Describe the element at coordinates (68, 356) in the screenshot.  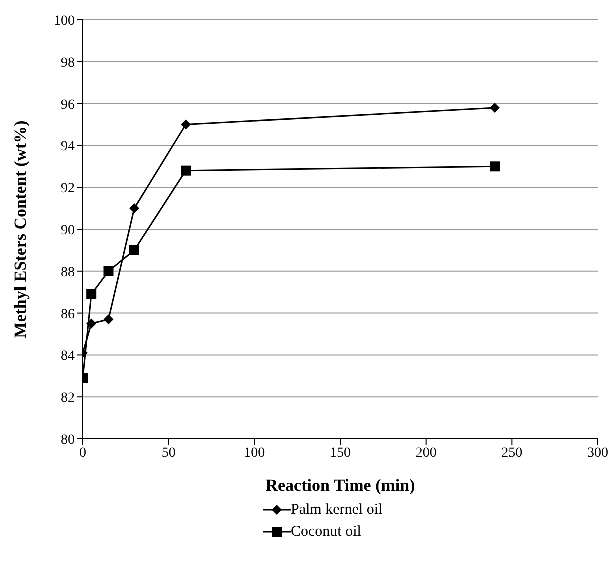
I see `y-tick-label: 84` at that location.